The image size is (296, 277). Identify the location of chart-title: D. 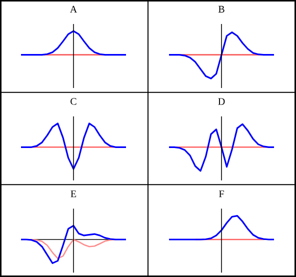
(221, 101).